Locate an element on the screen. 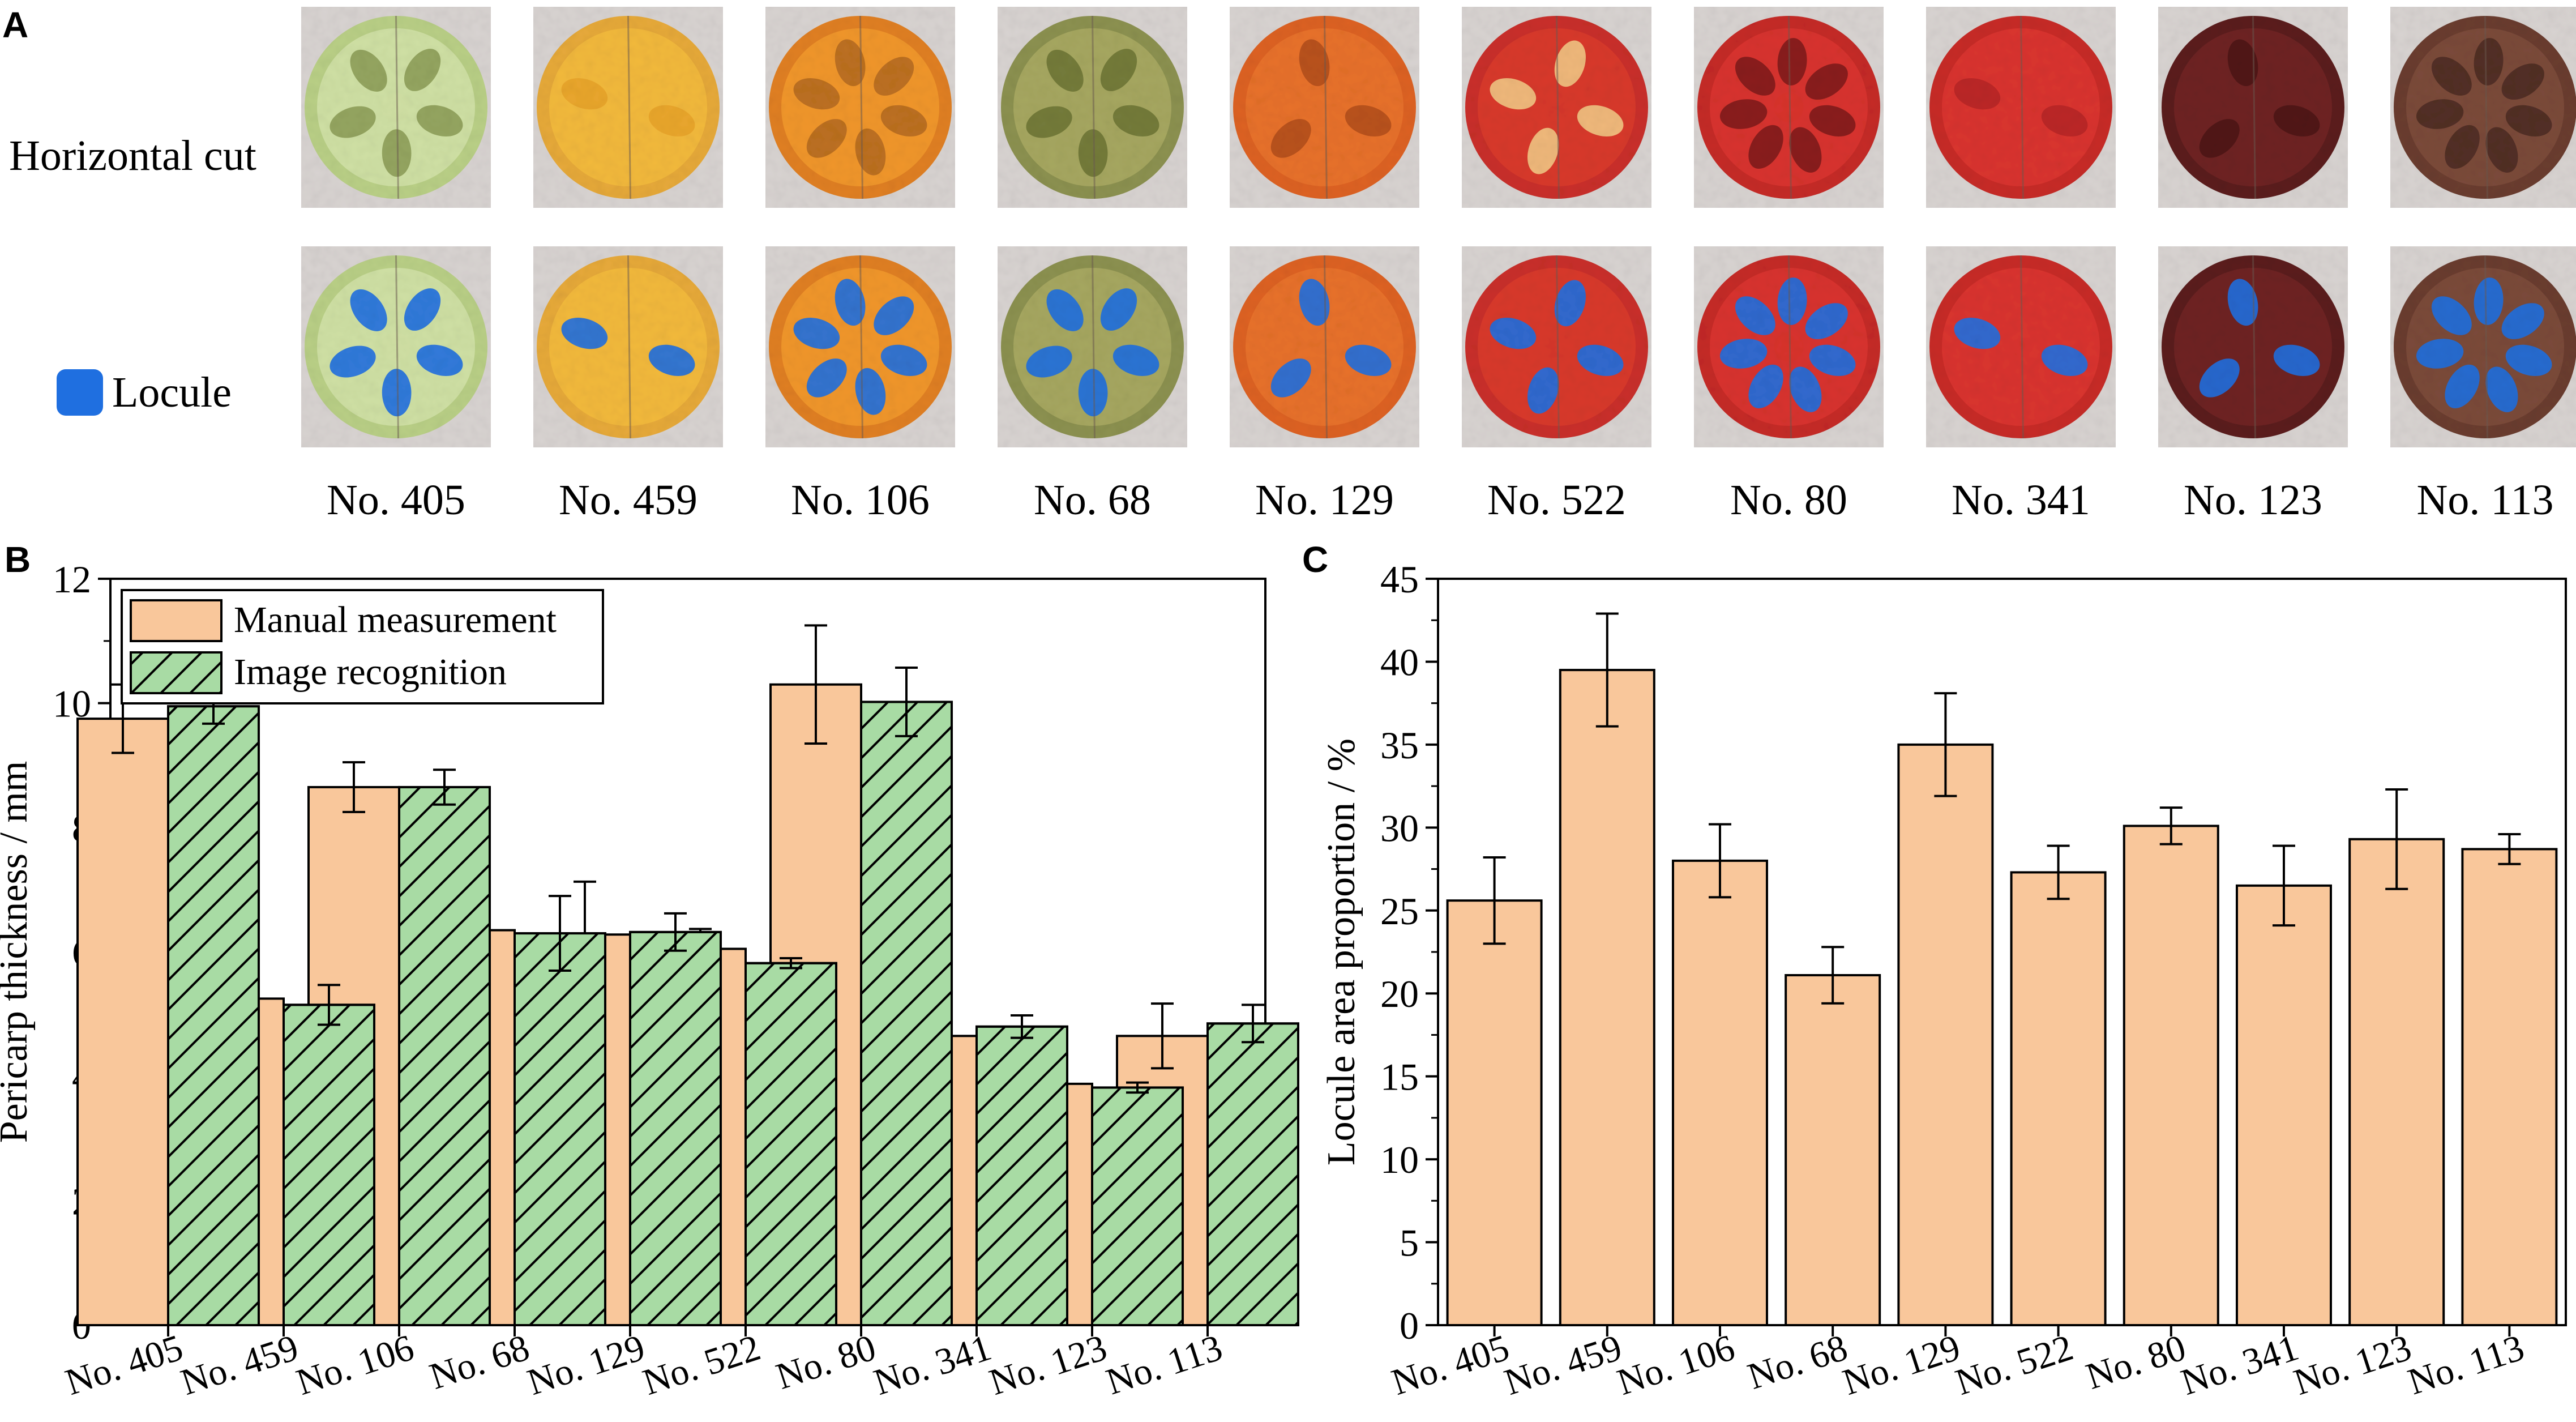  y-tick-label: 5 is located at coordinates (1409, 1243).